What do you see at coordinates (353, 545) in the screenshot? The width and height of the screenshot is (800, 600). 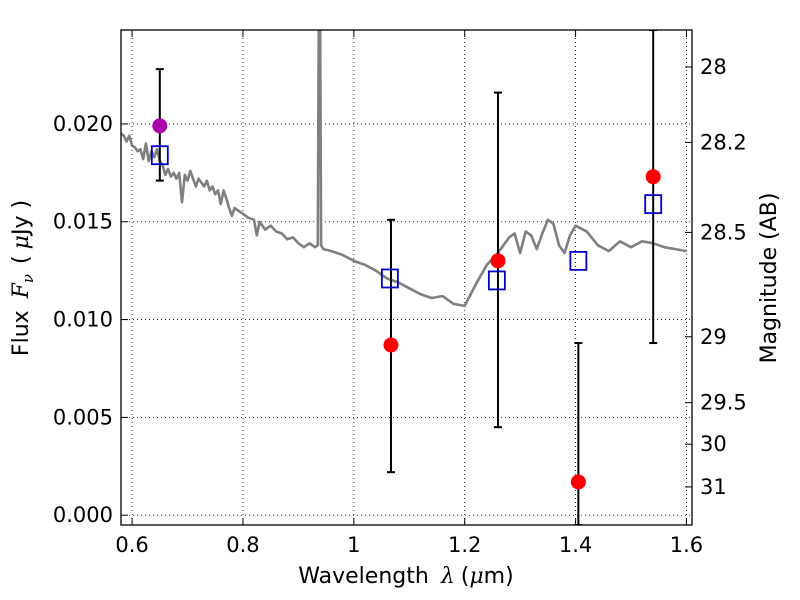 I see `x-tick-label: 1` at bounding box center [353, 545].